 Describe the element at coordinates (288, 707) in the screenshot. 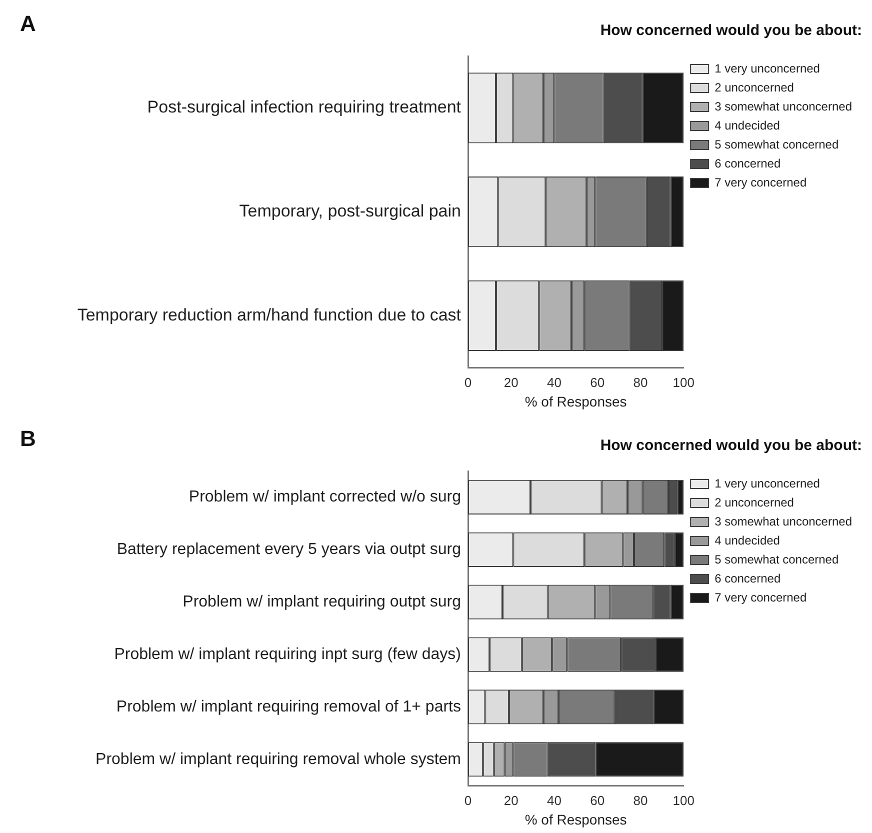

I see `y-tick-label: Problem w/ implant requiring removal of 1+ parts` at that location.